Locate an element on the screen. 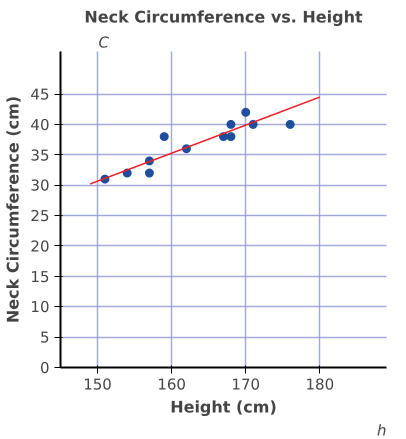  y-tick-label: 10 is located at coordinates (40, 307).